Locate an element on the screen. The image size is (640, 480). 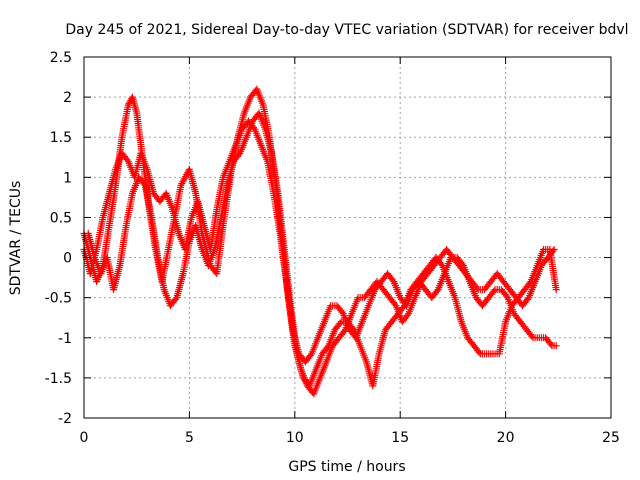
y-tick-label: 1.5 is located at coordinates (61, 138).